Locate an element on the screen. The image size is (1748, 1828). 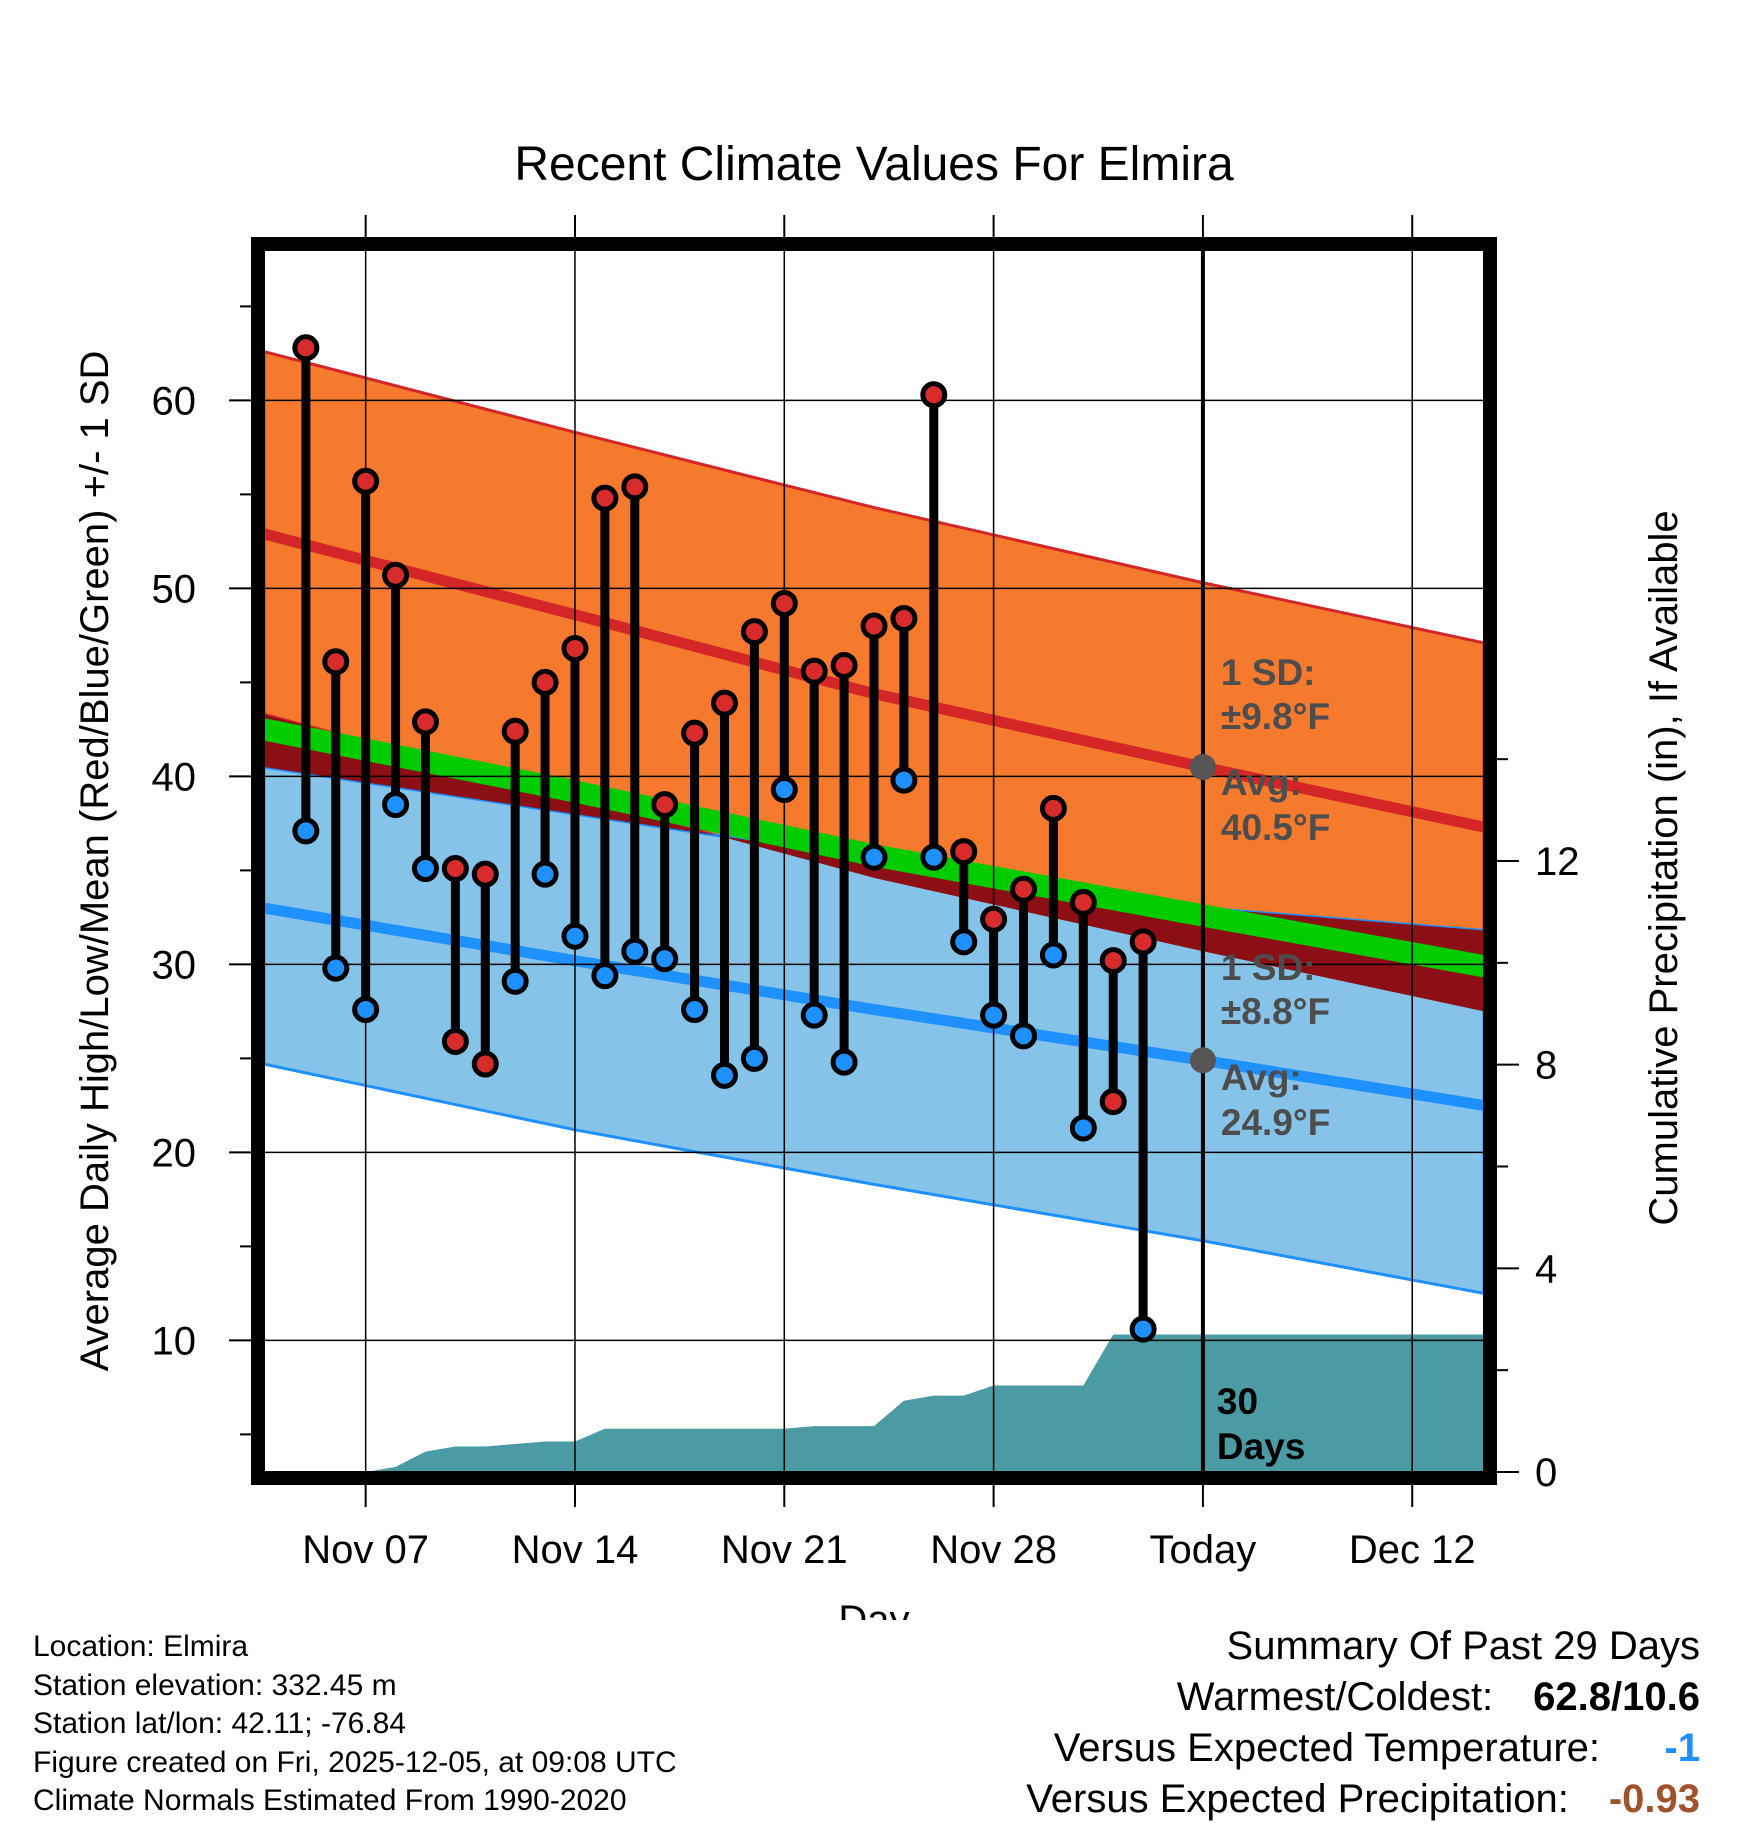
y2-tick-label: 0 is located at coordinates (1546, 1473).